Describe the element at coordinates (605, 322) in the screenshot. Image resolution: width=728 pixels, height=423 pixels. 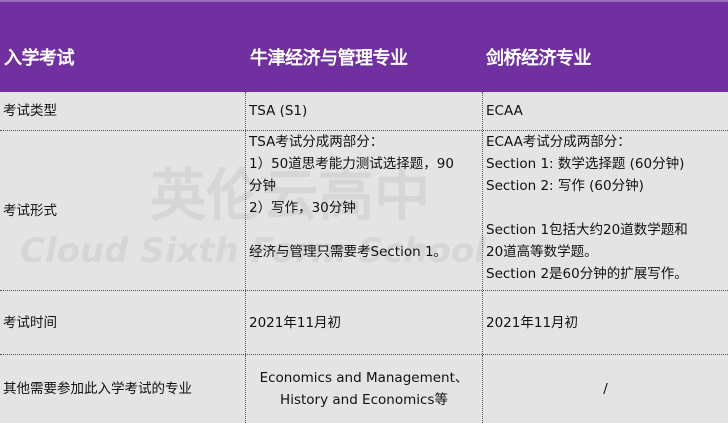
I see `cambridge-cell: 2021年11月初` at that location.